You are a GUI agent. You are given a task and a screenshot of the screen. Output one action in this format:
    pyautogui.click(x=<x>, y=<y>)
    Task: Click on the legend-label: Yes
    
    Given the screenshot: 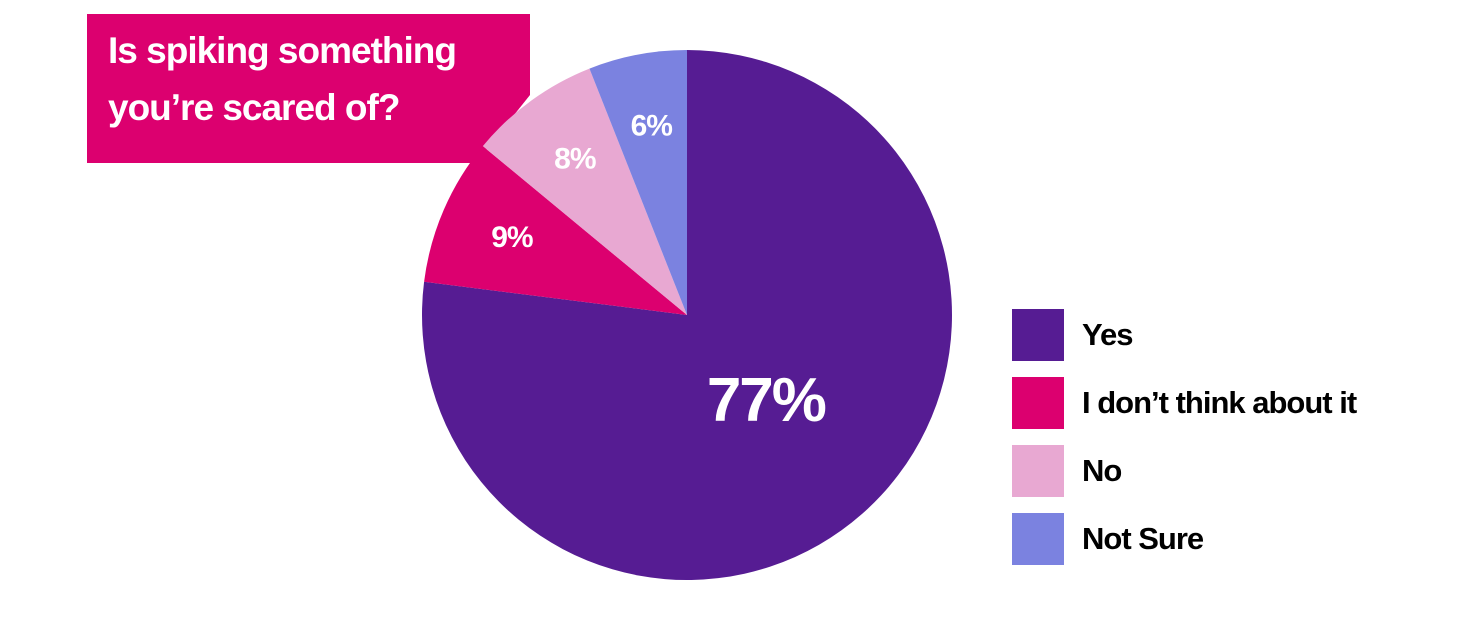 What is the action you would take?
    pyautogui.click(x=1107, y=334)
    